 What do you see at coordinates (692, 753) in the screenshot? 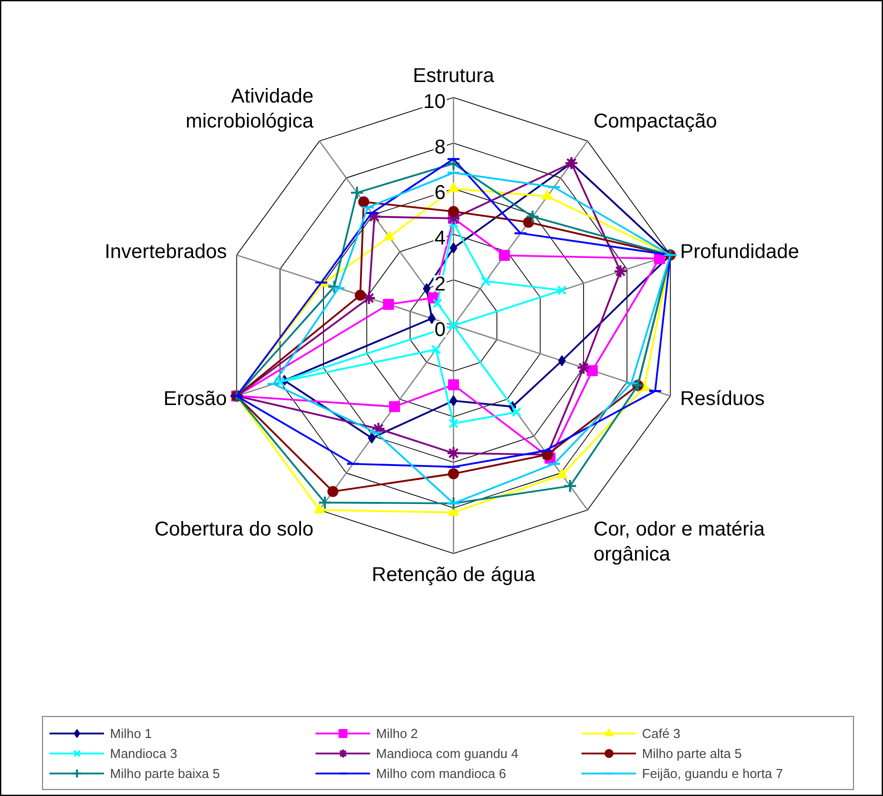
I see `legend-label: Milho parte alta 5` at bounding box center [692, 753].